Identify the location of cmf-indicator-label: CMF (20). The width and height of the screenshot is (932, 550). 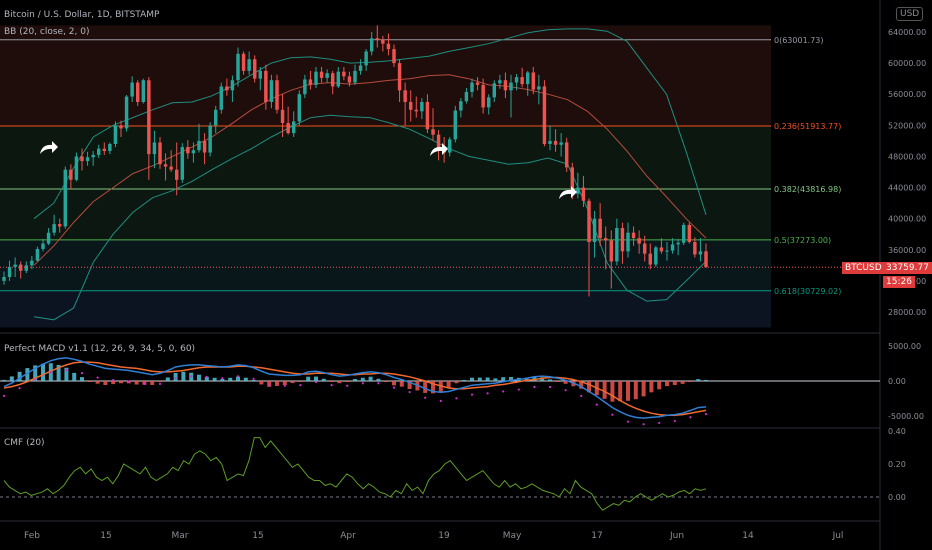
(24, 443).